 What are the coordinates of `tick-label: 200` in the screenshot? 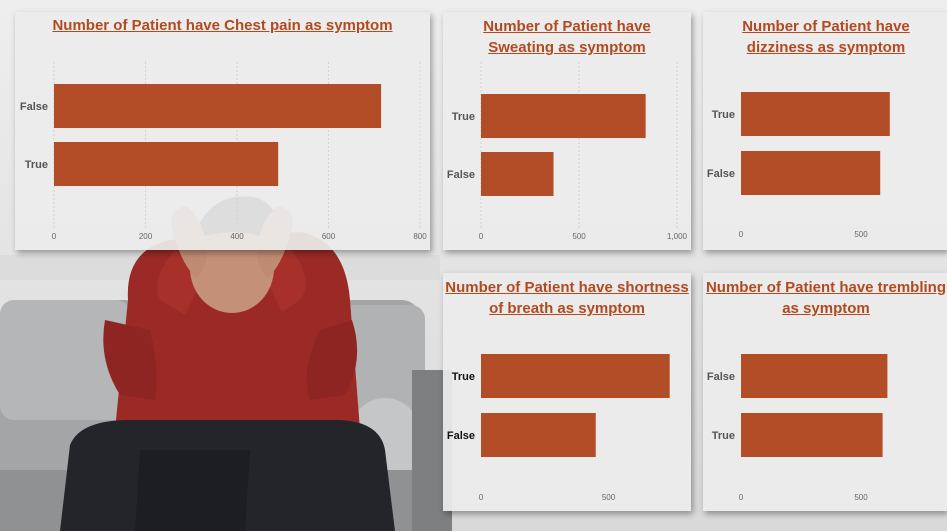 It's located at (146, 236).